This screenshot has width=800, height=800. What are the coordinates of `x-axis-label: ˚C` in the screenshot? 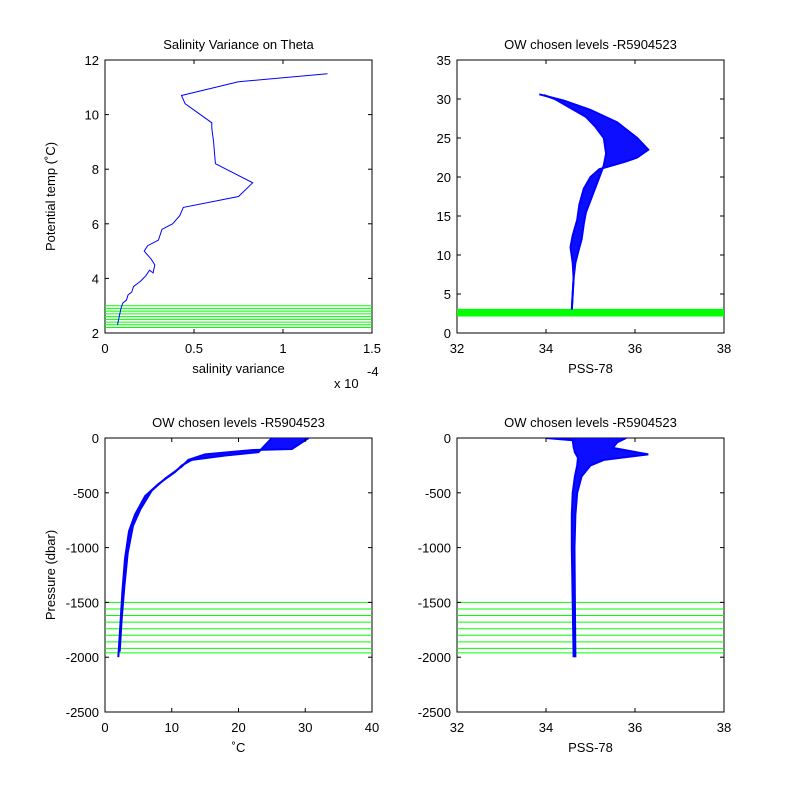 It's located at (239, 747).